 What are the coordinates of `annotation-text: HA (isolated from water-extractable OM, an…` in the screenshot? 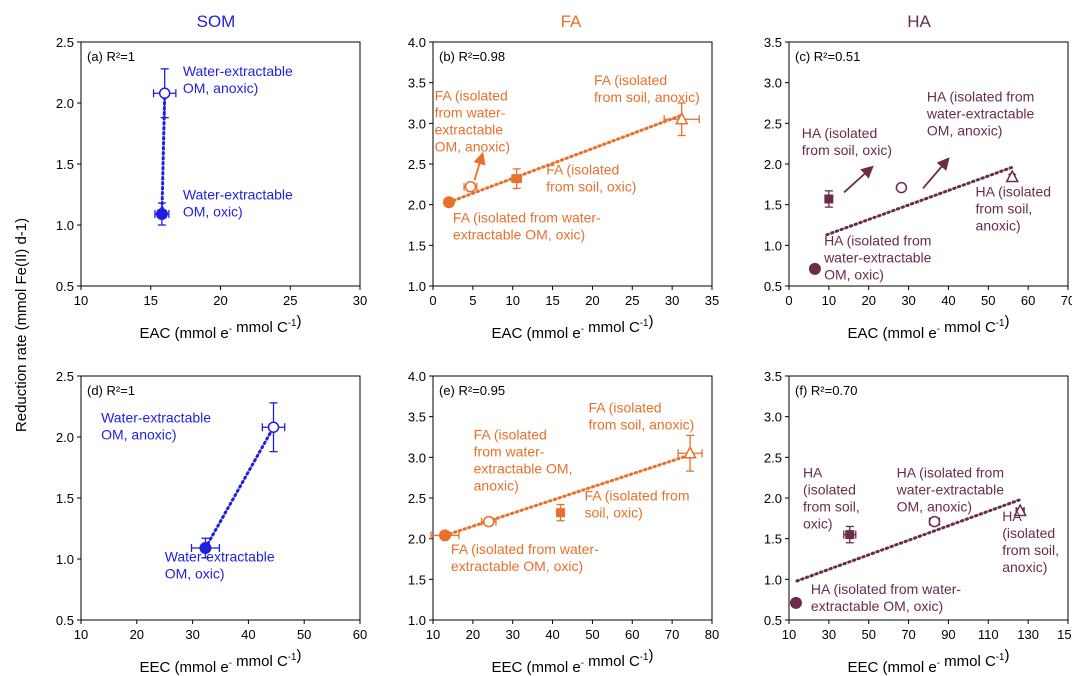 It's located at (950, 490).